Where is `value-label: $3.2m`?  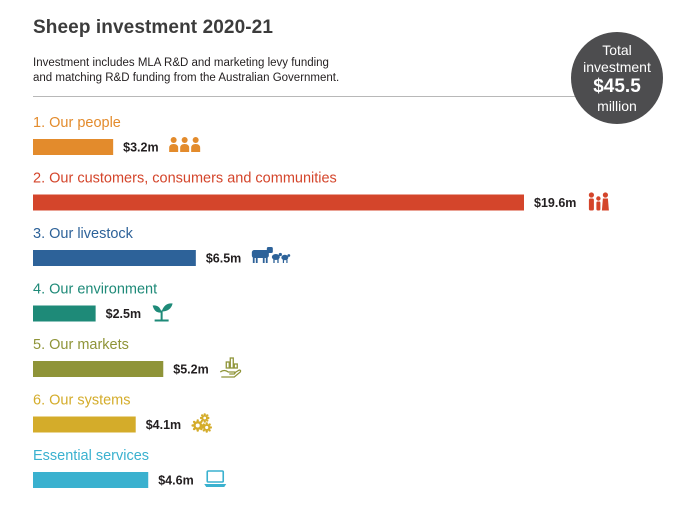 value-label: $3.2m is located at coordinates (140, 148).